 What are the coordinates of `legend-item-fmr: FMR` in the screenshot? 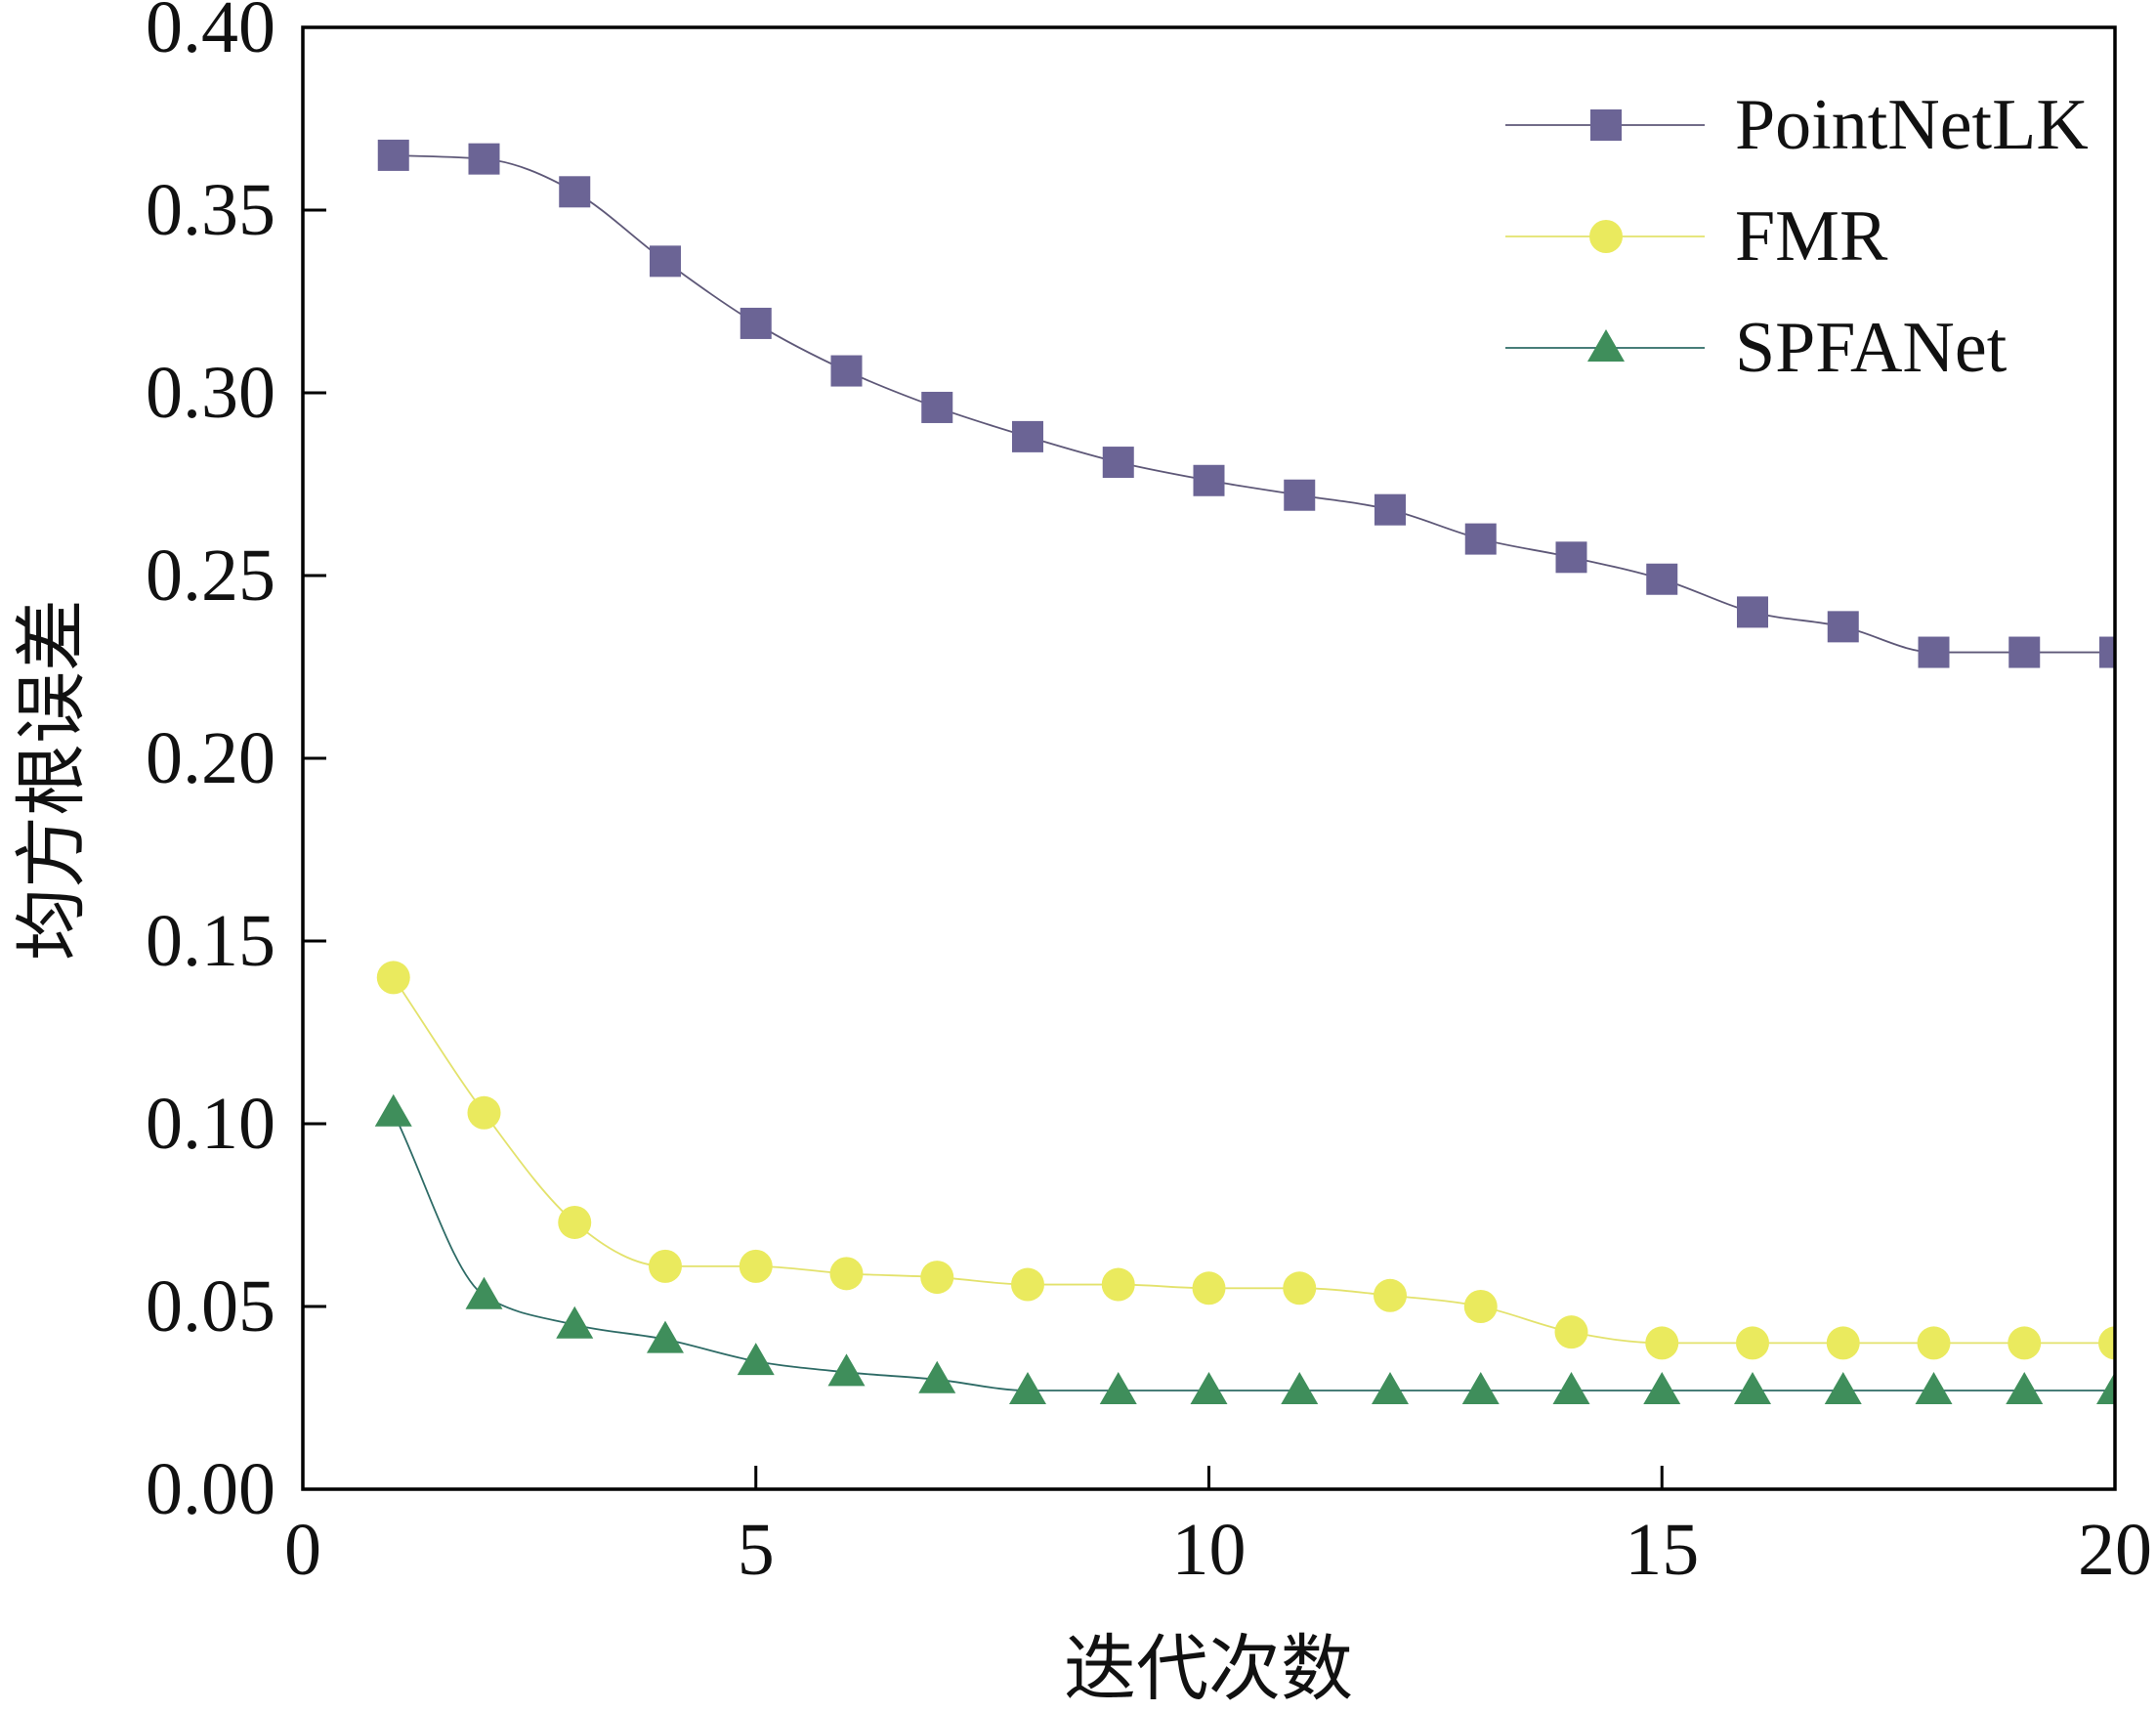 It's located at (1697, 236).